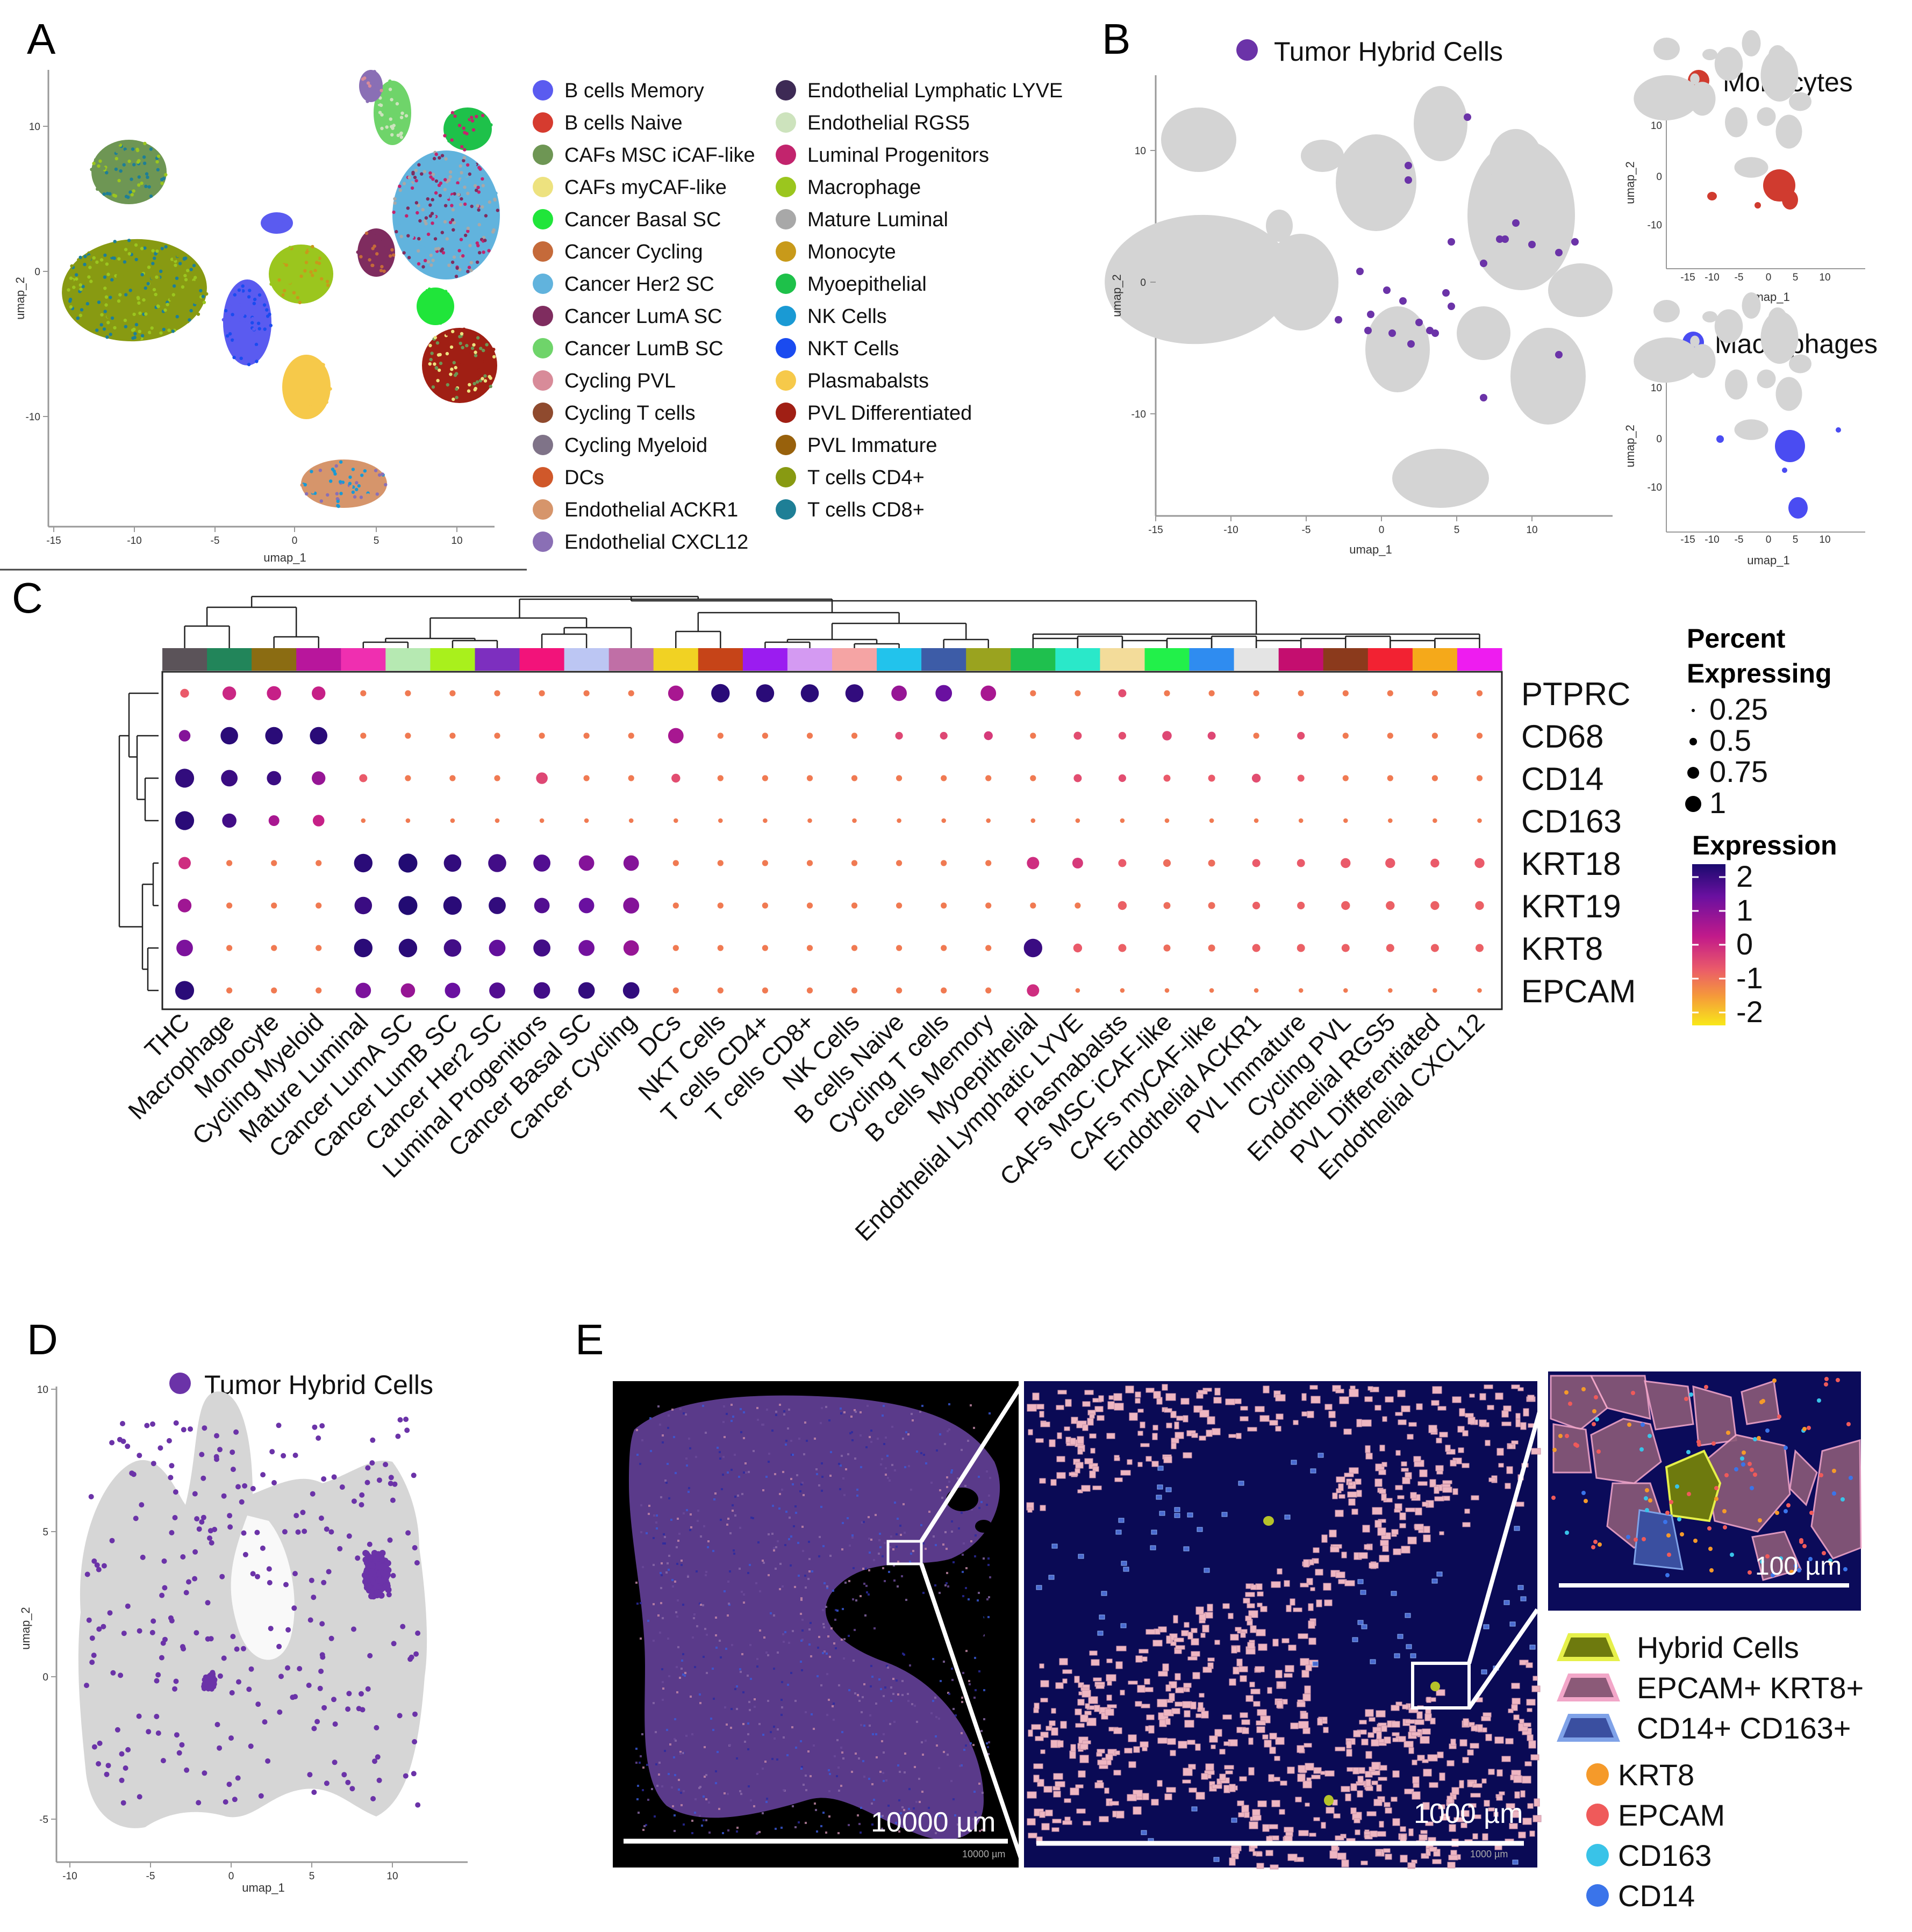  What do you see at coordinates (1346, 659) in the screenshot?
I see `celltype-color-cell` at bounding box center [1346, 659].